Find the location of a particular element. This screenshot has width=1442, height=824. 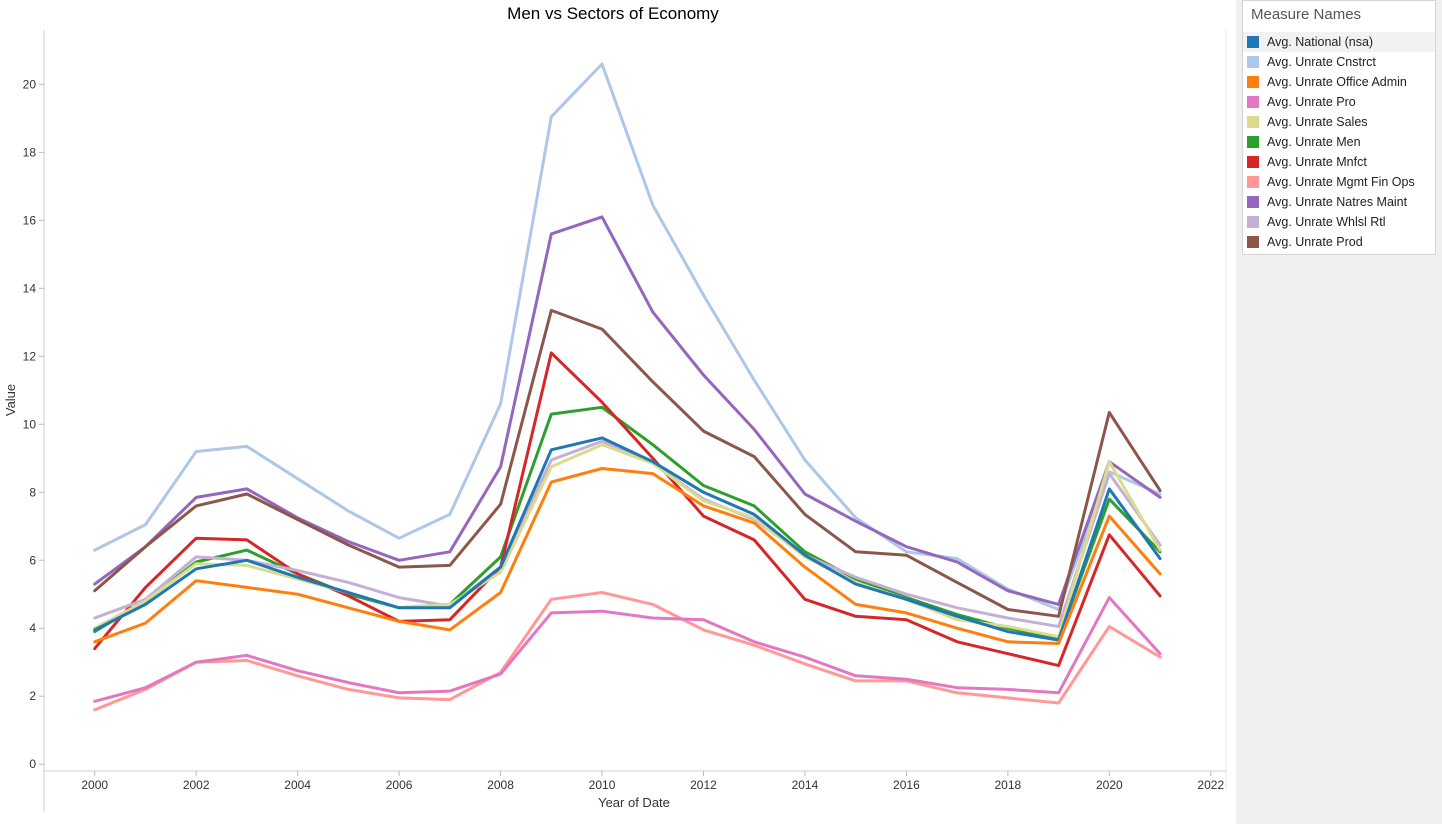

x-tick-label: 2018 is located at coordinates (1008, 785).